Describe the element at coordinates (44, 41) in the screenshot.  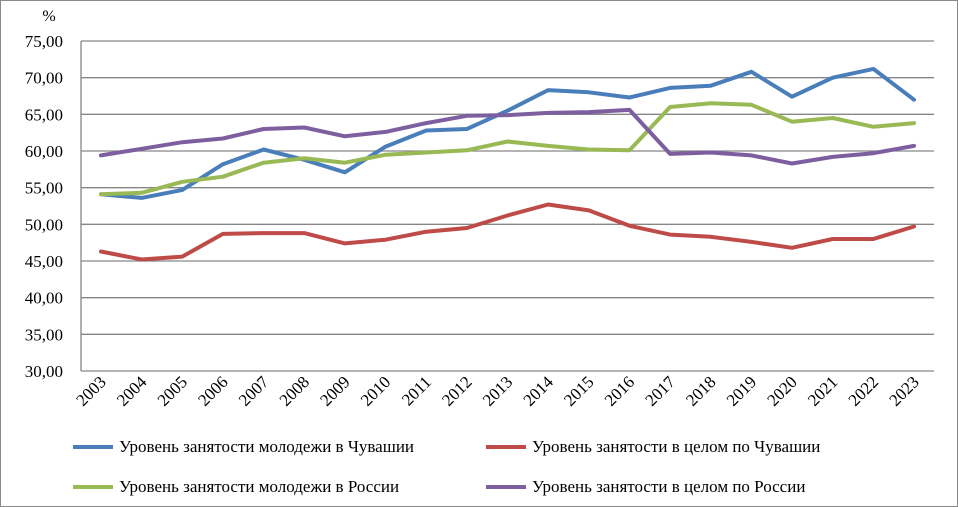
I see `y-tick-label: 75,00` at that location.